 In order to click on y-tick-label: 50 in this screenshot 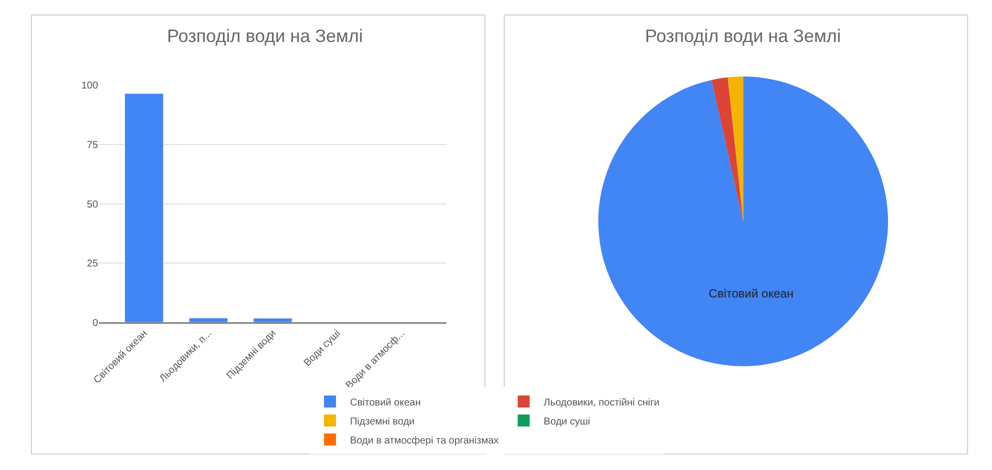, I will do `click(92, 204)`.